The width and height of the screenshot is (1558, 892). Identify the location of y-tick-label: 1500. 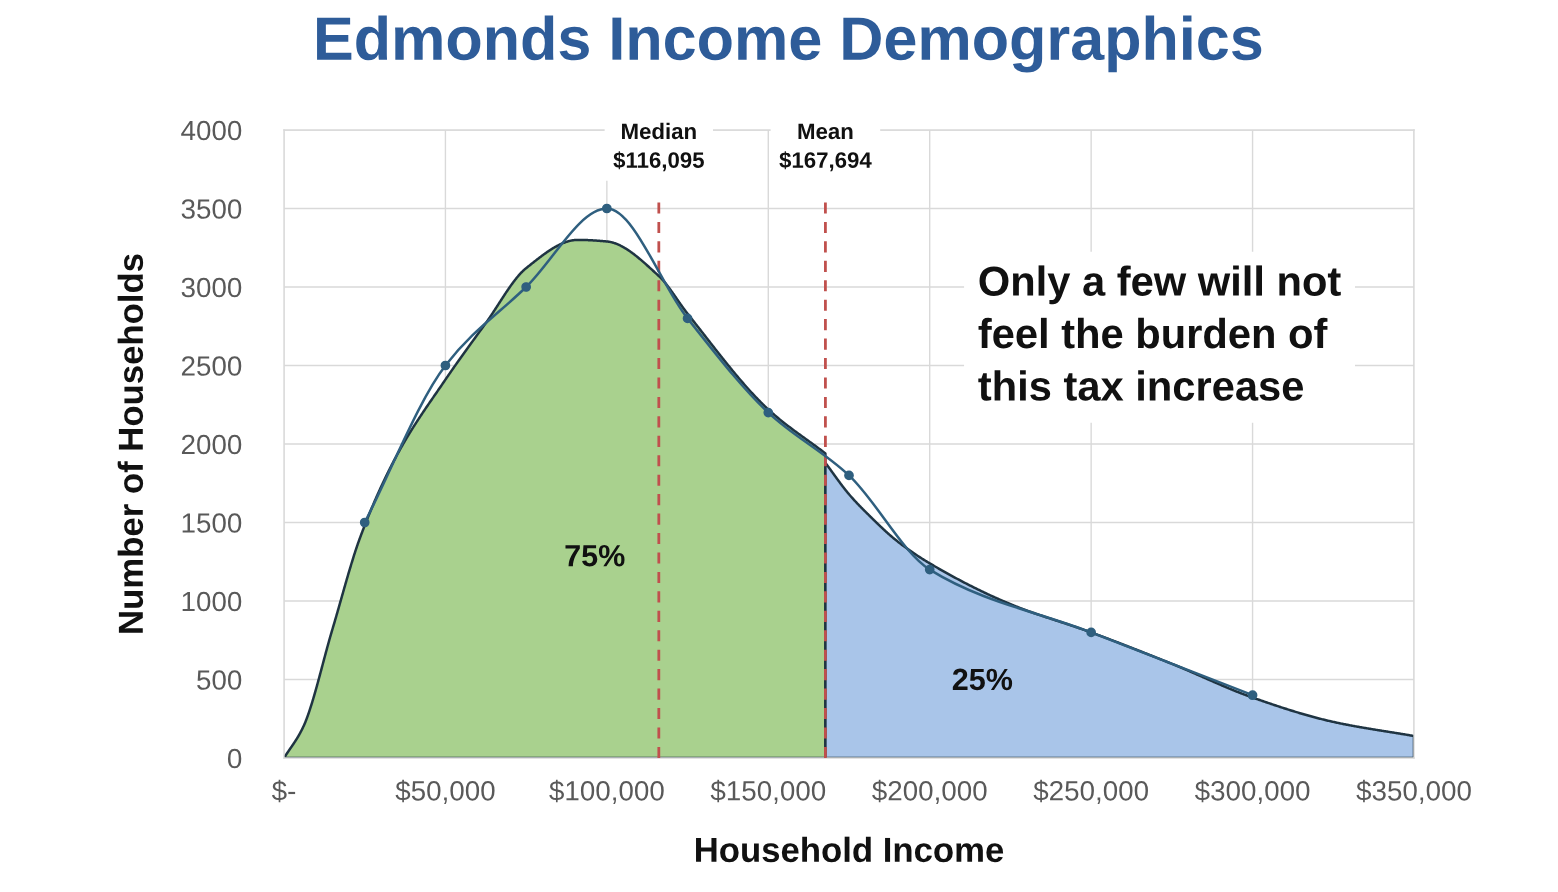
(212, 523).